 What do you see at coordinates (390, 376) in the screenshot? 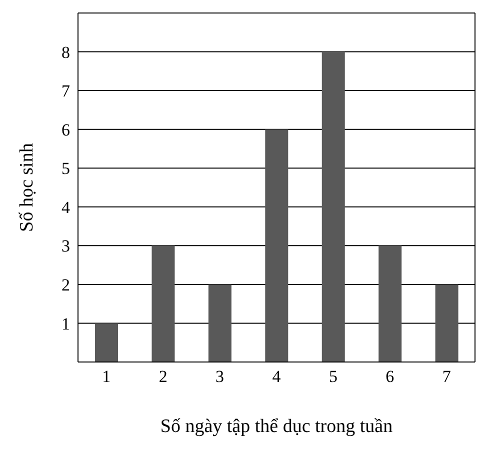
I see `x-tick-label: 6` at bounding box center [390, 376].